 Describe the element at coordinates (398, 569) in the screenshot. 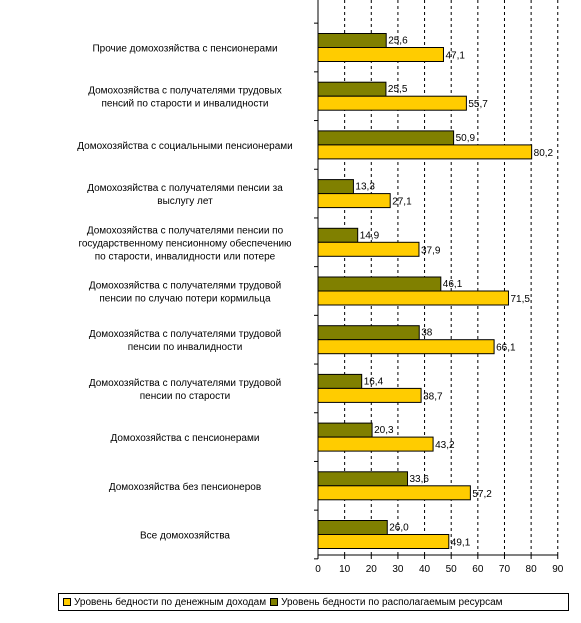

I see `x-tick-label: 30` at that location.